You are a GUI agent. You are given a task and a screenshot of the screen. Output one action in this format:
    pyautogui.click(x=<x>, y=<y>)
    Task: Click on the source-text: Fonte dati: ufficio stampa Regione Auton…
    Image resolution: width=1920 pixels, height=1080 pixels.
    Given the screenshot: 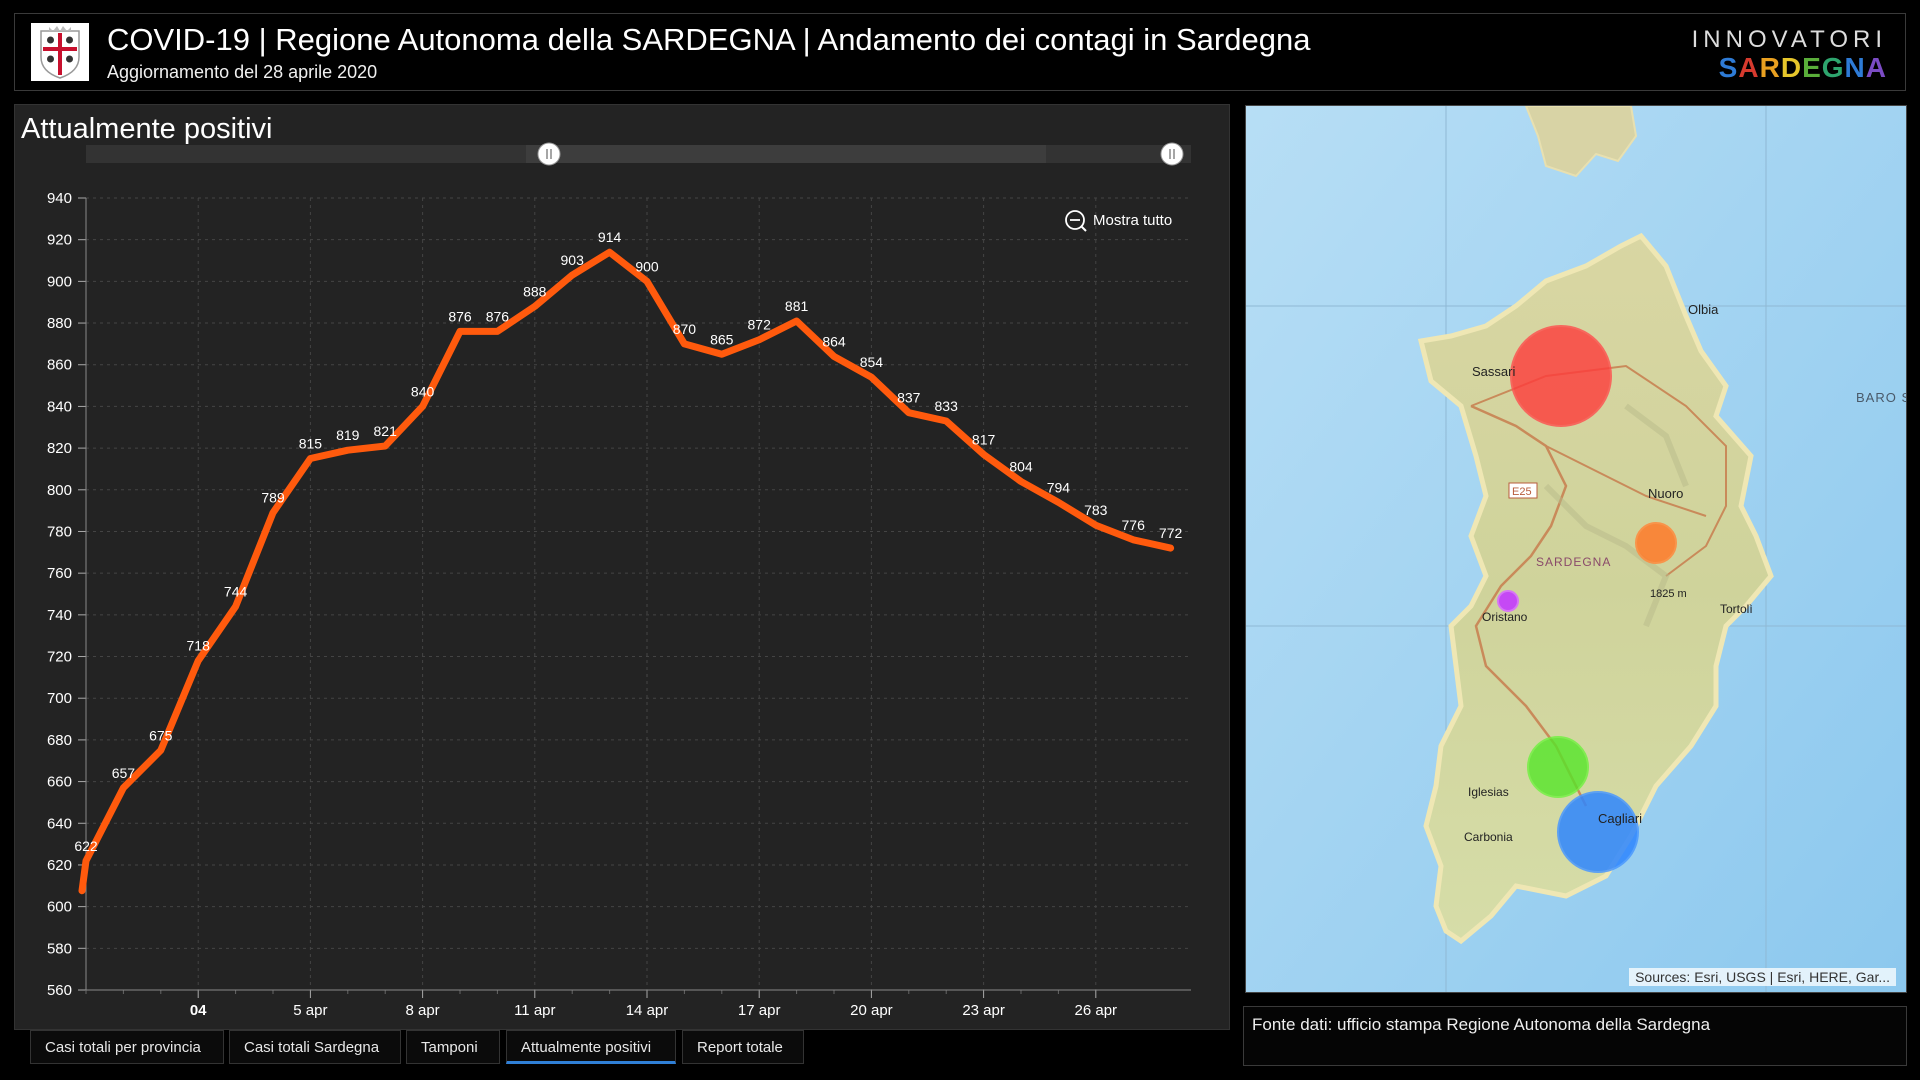 What is the action you would take?
    pyautogui.click(x=1481, y=1024)
    